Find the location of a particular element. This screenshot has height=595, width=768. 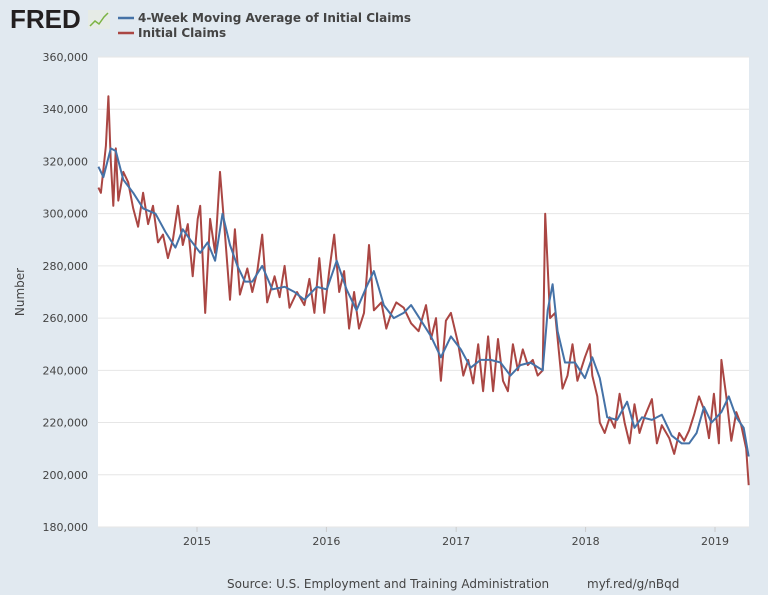

fred-logo-icon is located at coordinates (99, 19).